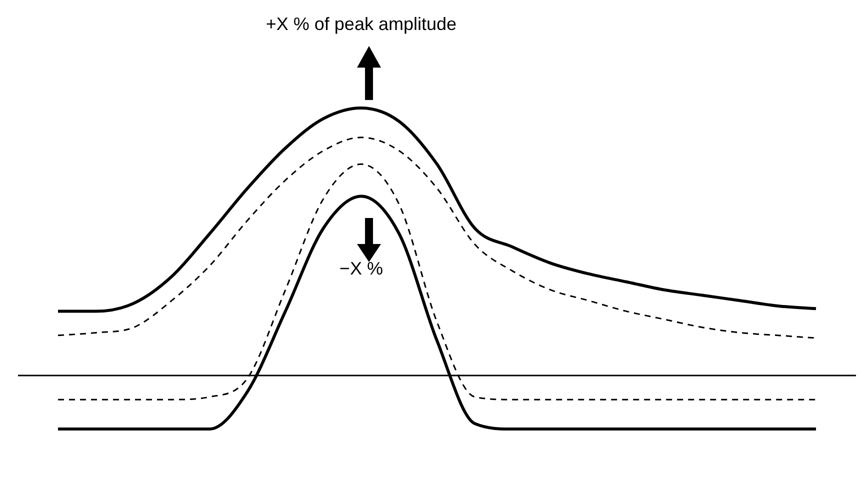  I want to click on text: +X % of peak amplitude, so click(361, 24).